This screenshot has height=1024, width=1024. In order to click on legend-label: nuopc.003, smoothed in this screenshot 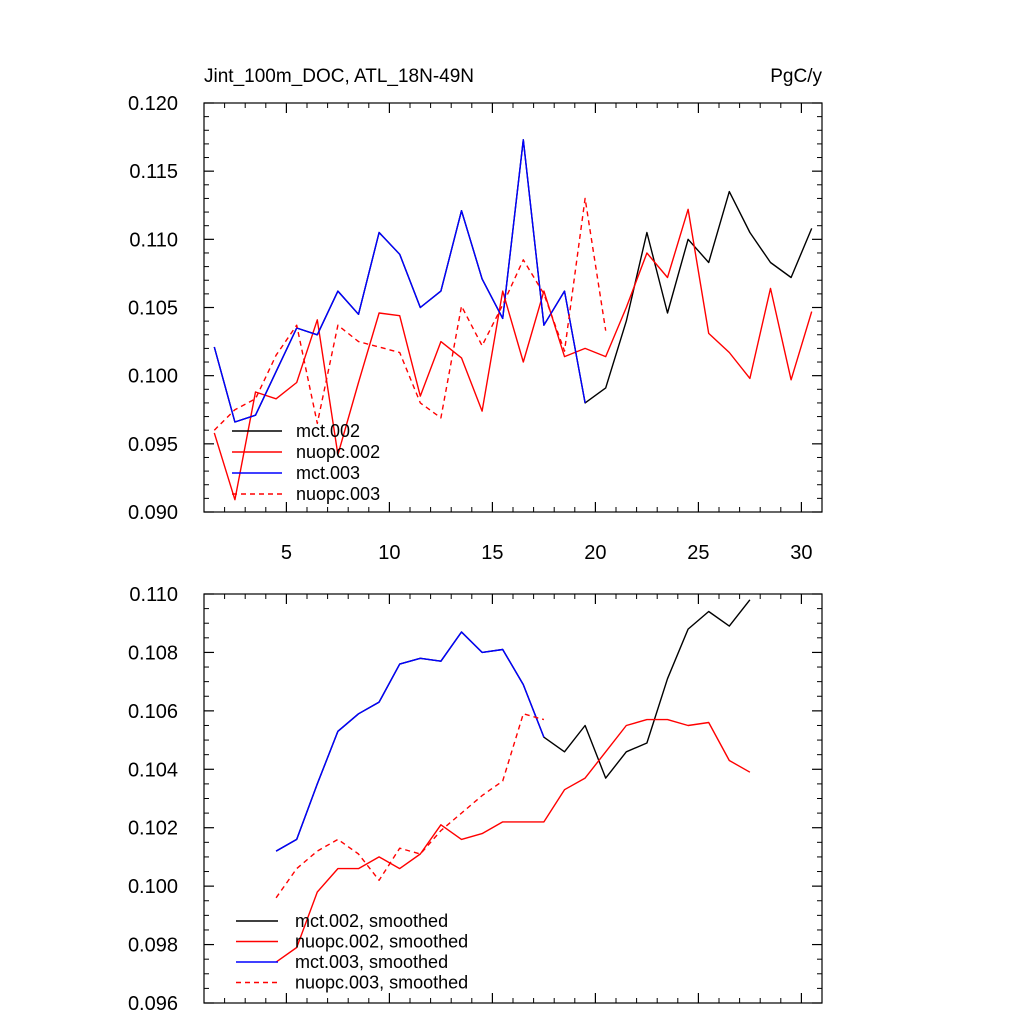, I will do `click(381, 983)`.